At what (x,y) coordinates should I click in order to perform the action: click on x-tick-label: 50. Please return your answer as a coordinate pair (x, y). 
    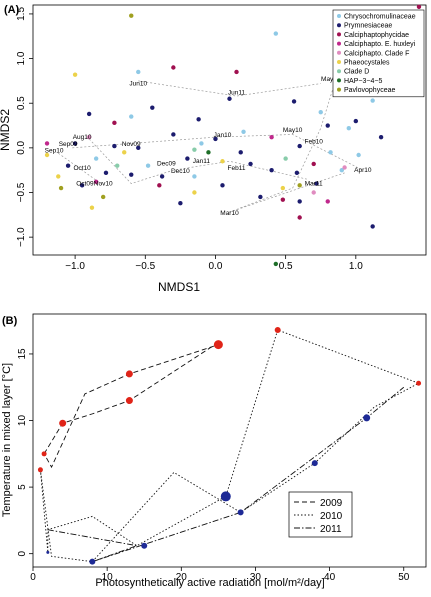
    Looking at the image, I should click on (404, 577).